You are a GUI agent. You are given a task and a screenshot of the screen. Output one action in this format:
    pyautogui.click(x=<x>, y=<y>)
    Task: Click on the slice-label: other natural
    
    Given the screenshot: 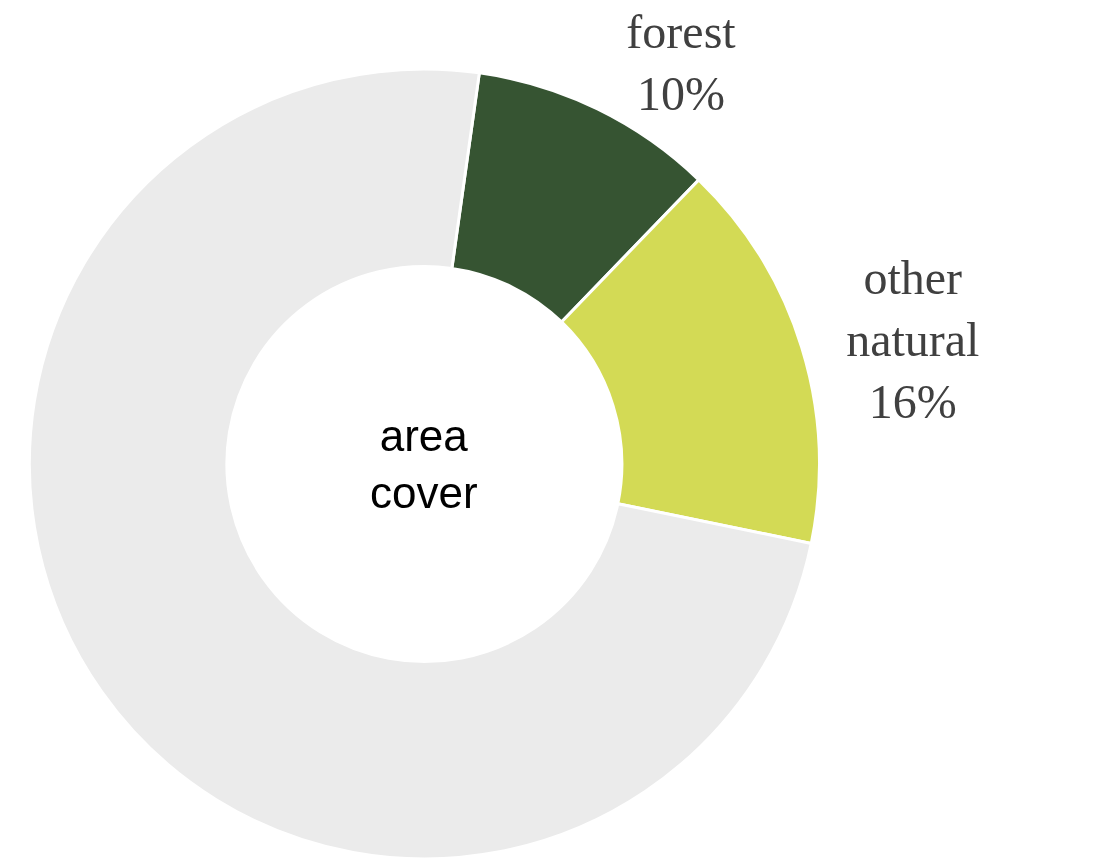 What is the action you would take?
    pyautogui.click(x=913, y=308)
    